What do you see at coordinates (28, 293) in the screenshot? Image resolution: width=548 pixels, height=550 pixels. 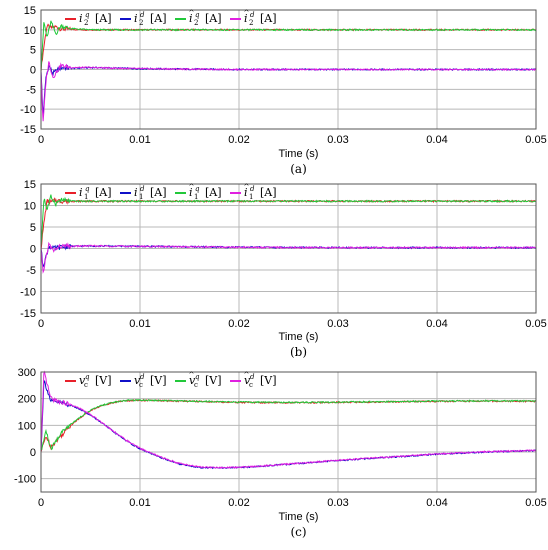 I see `y-tick-label: -10` at bounding box center [28, 293].